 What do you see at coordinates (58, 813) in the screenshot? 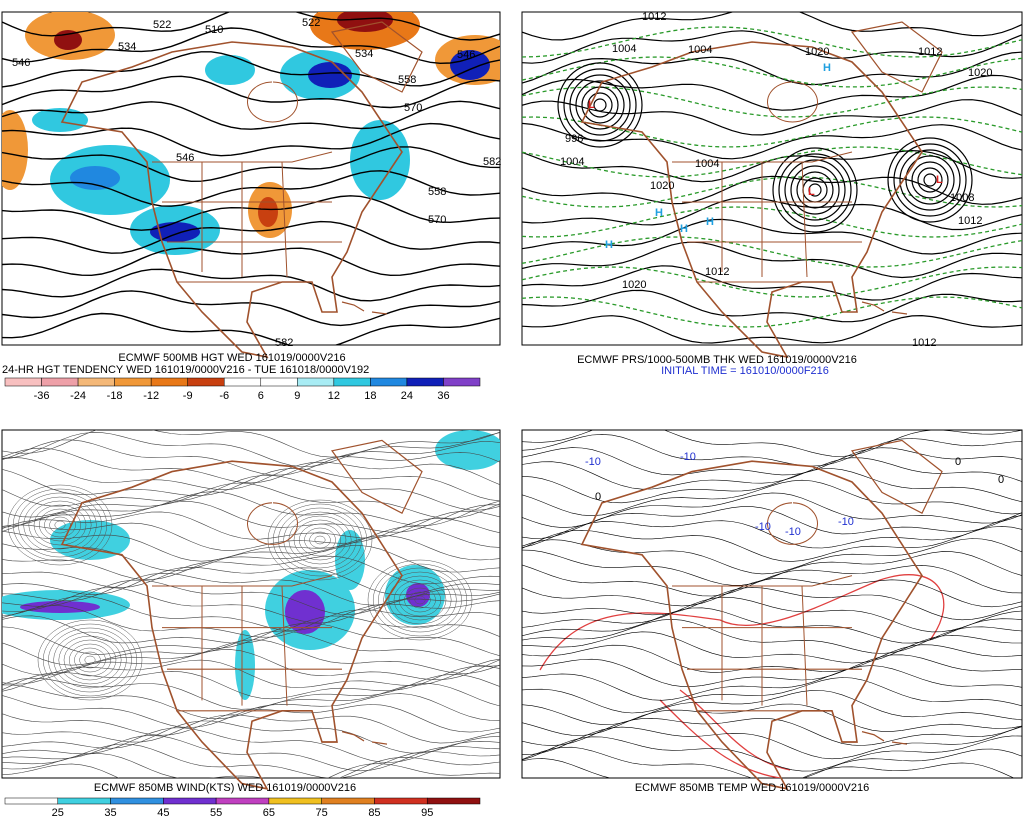
I see `colorbar-label: 25` at bounding box center [58, 813].